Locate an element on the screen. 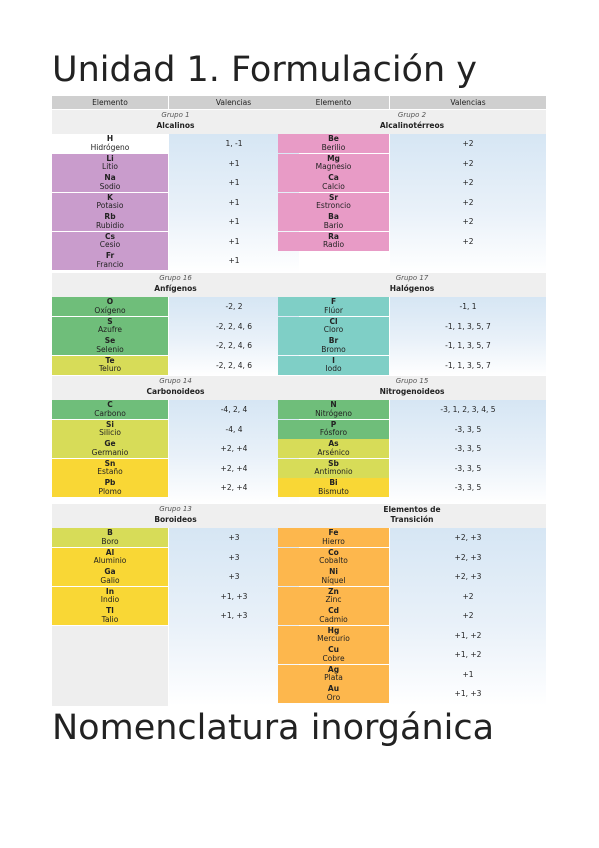 The height and width of the screenshot is (848, 599). group-number: Grupo 17 is located at coordinates (412, 278).